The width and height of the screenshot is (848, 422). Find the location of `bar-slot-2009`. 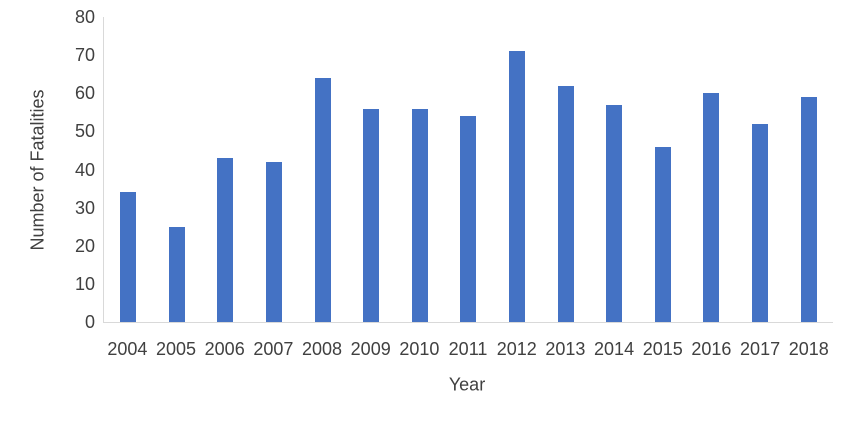

bar-slot-2009 is located at coordinates (371, 169).